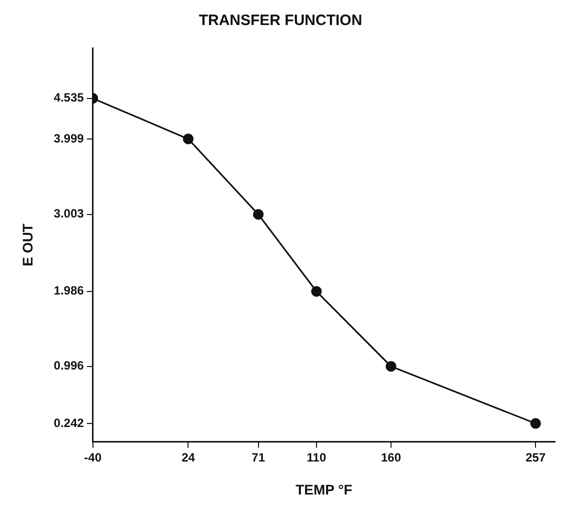  What do you see at coordinates (69, 365) in the screenshot?
I see `y-tick-label: 0.996` at bounding box center [69, 365].